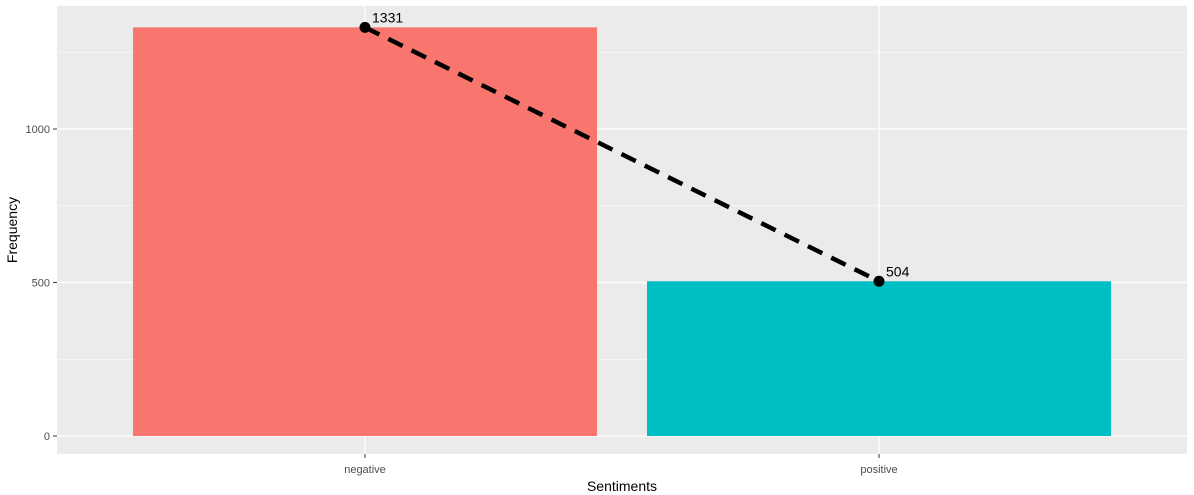 This screenshot has width=1194, height=495. Describe the element at coordinates (878, 470) in the screenshot. I see `x-tick-label: positive` at that location.